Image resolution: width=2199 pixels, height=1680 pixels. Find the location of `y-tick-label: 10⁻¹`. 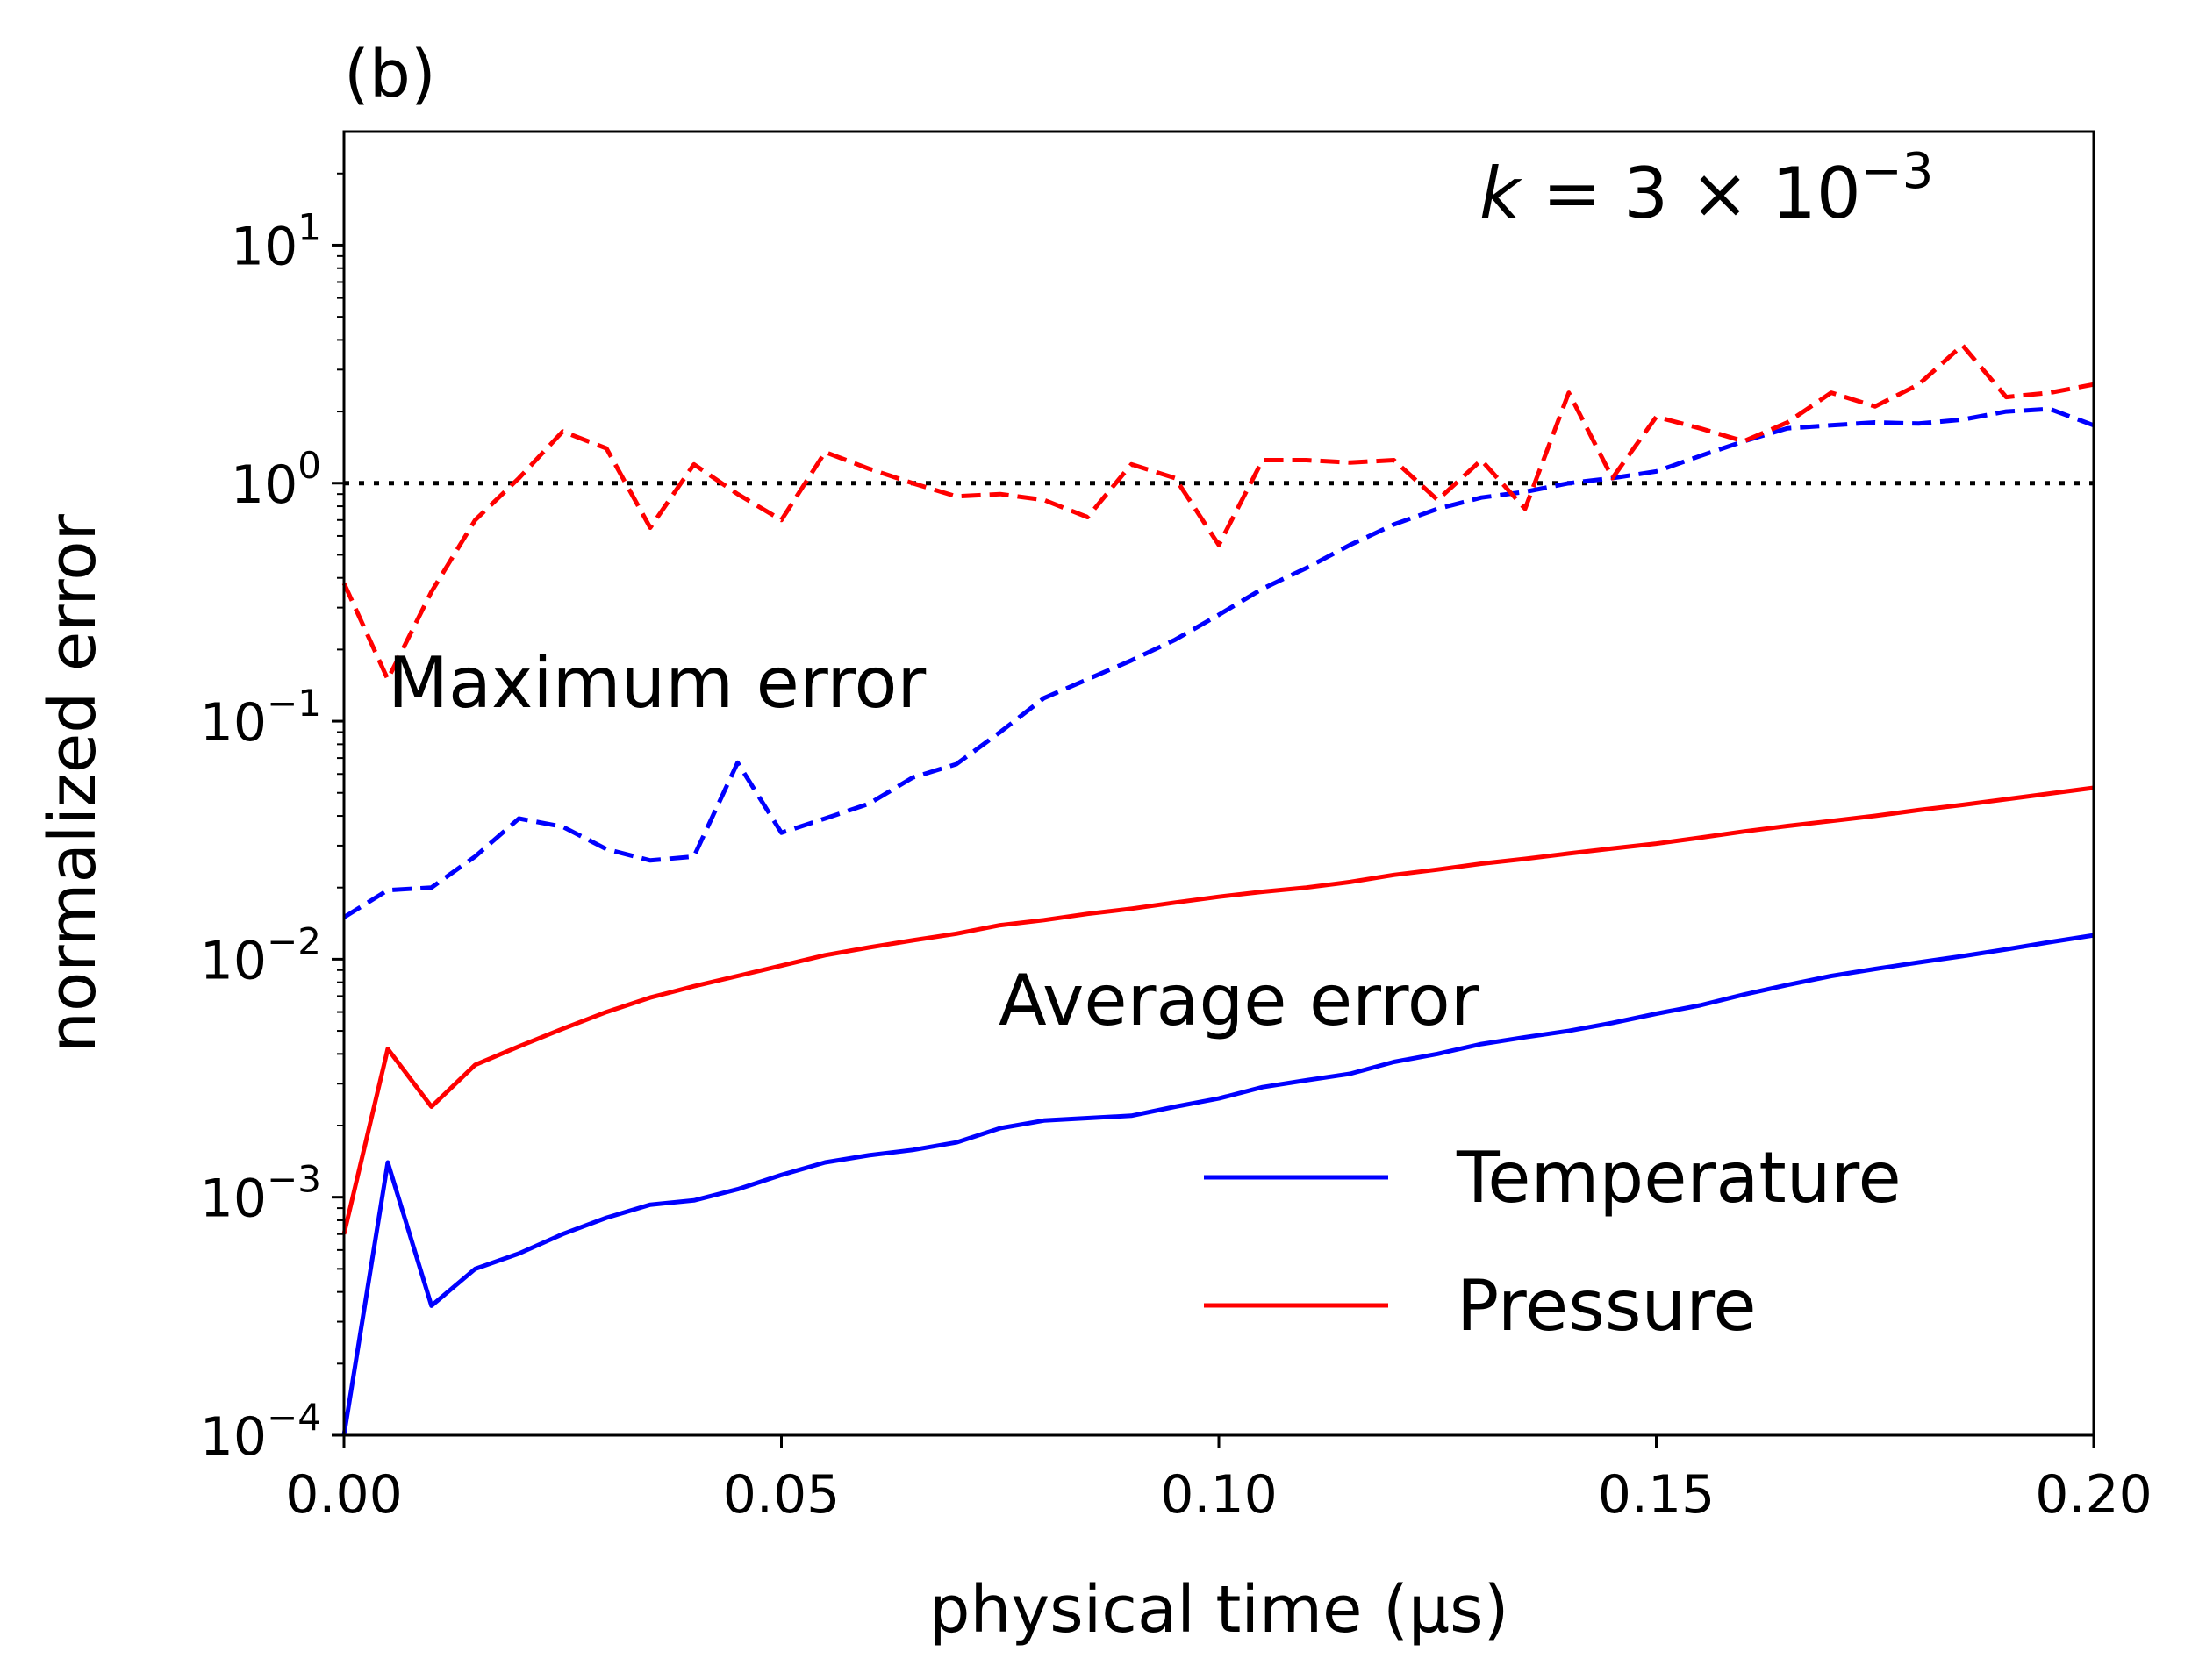

y-tick-label: 10⁻¹ is located at coordinates (260, 718).